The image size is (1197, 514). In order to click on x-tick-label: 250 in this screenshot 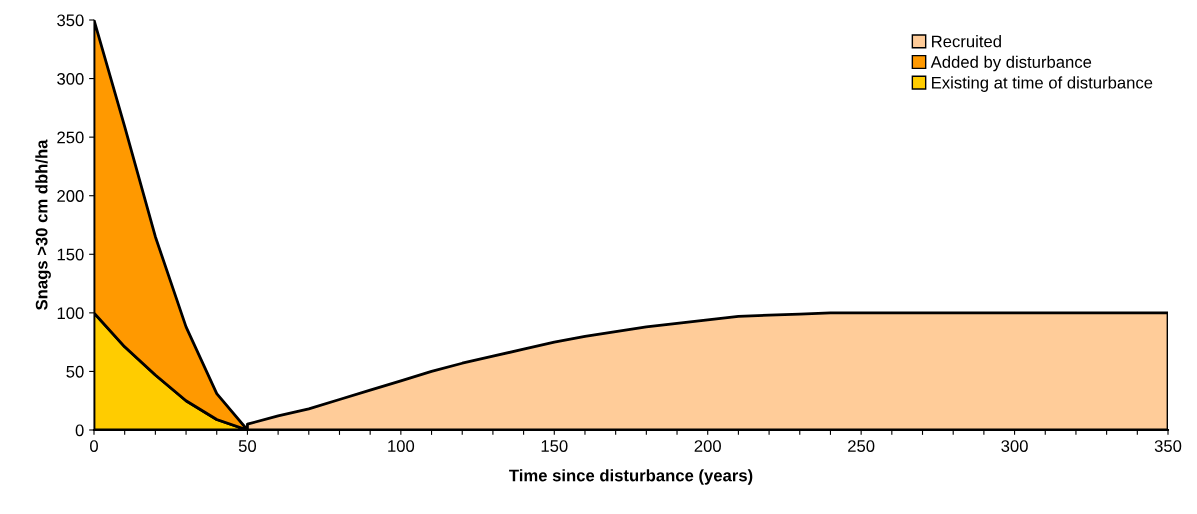, I will do `click(861, 446)`.